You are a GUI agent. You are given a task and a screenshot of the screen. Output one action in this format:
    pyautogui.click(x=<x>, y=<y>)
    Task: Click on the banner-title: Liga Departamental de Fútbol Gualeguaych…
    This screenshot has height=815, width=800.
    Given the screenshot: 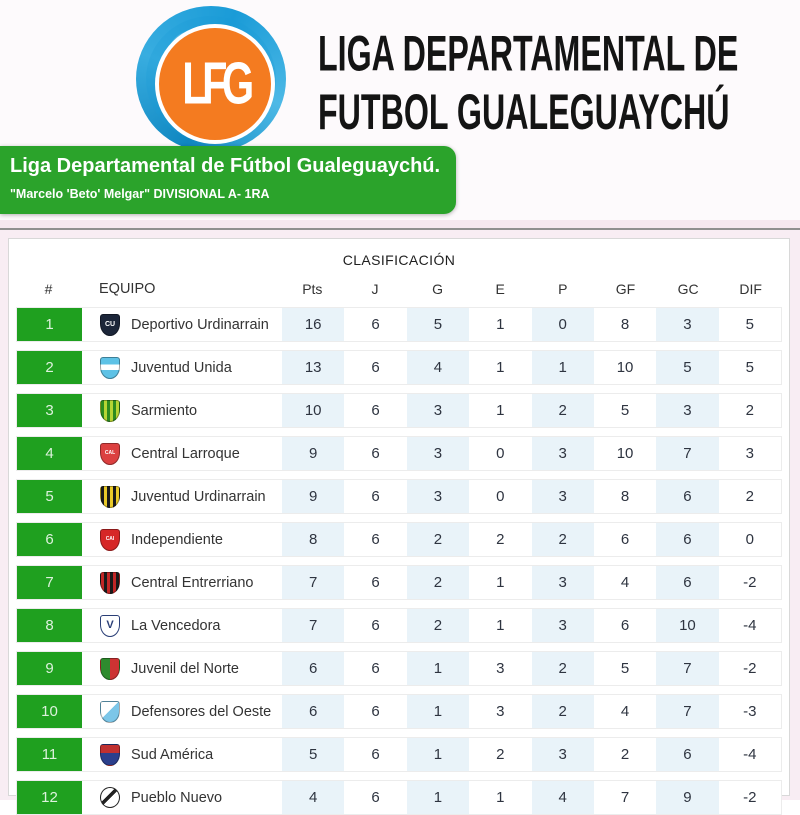 What is the action you would take?
    pyautogui.click(x=225, y=166)
    